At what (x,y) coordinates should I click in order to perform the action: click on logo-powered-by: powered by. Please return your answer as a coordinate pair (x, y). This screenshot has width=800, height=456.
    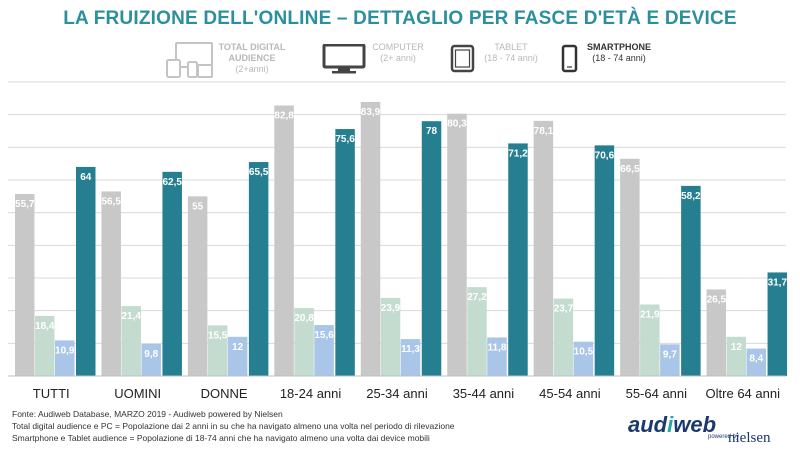
    Looking at the image, I should click on (724, 437).